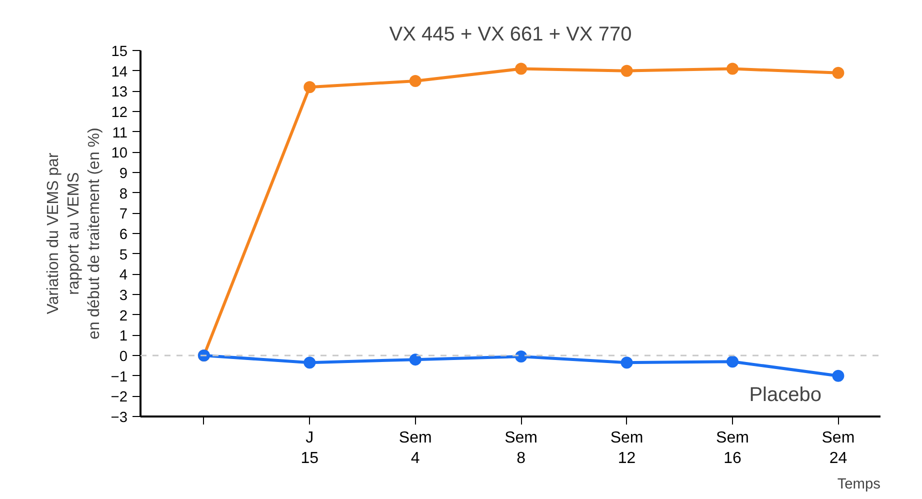 This screenshot has height=499, width=922. I want to click on y-tick-label: −2, so click(119, 398).